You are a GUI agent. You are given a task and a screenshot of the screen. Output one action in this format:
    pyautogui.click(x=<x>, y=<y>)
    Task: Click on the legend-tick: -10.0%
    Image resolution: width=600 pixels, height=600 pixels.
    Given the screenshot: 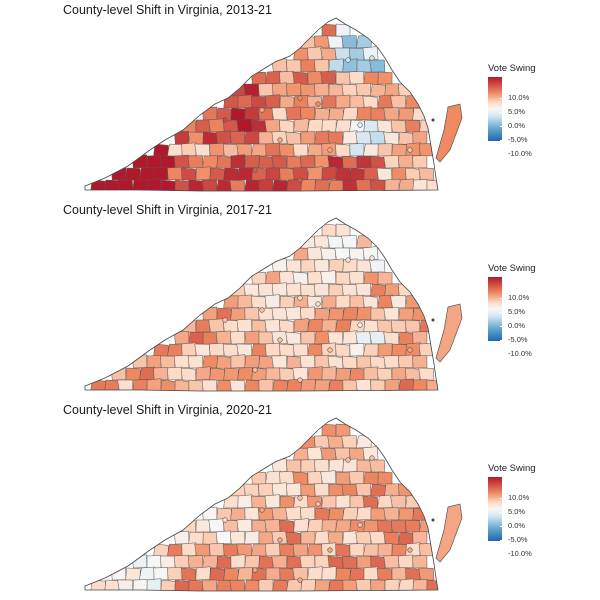 What is the action you would take?
    pyautogui.click(x=516, y=353)
    